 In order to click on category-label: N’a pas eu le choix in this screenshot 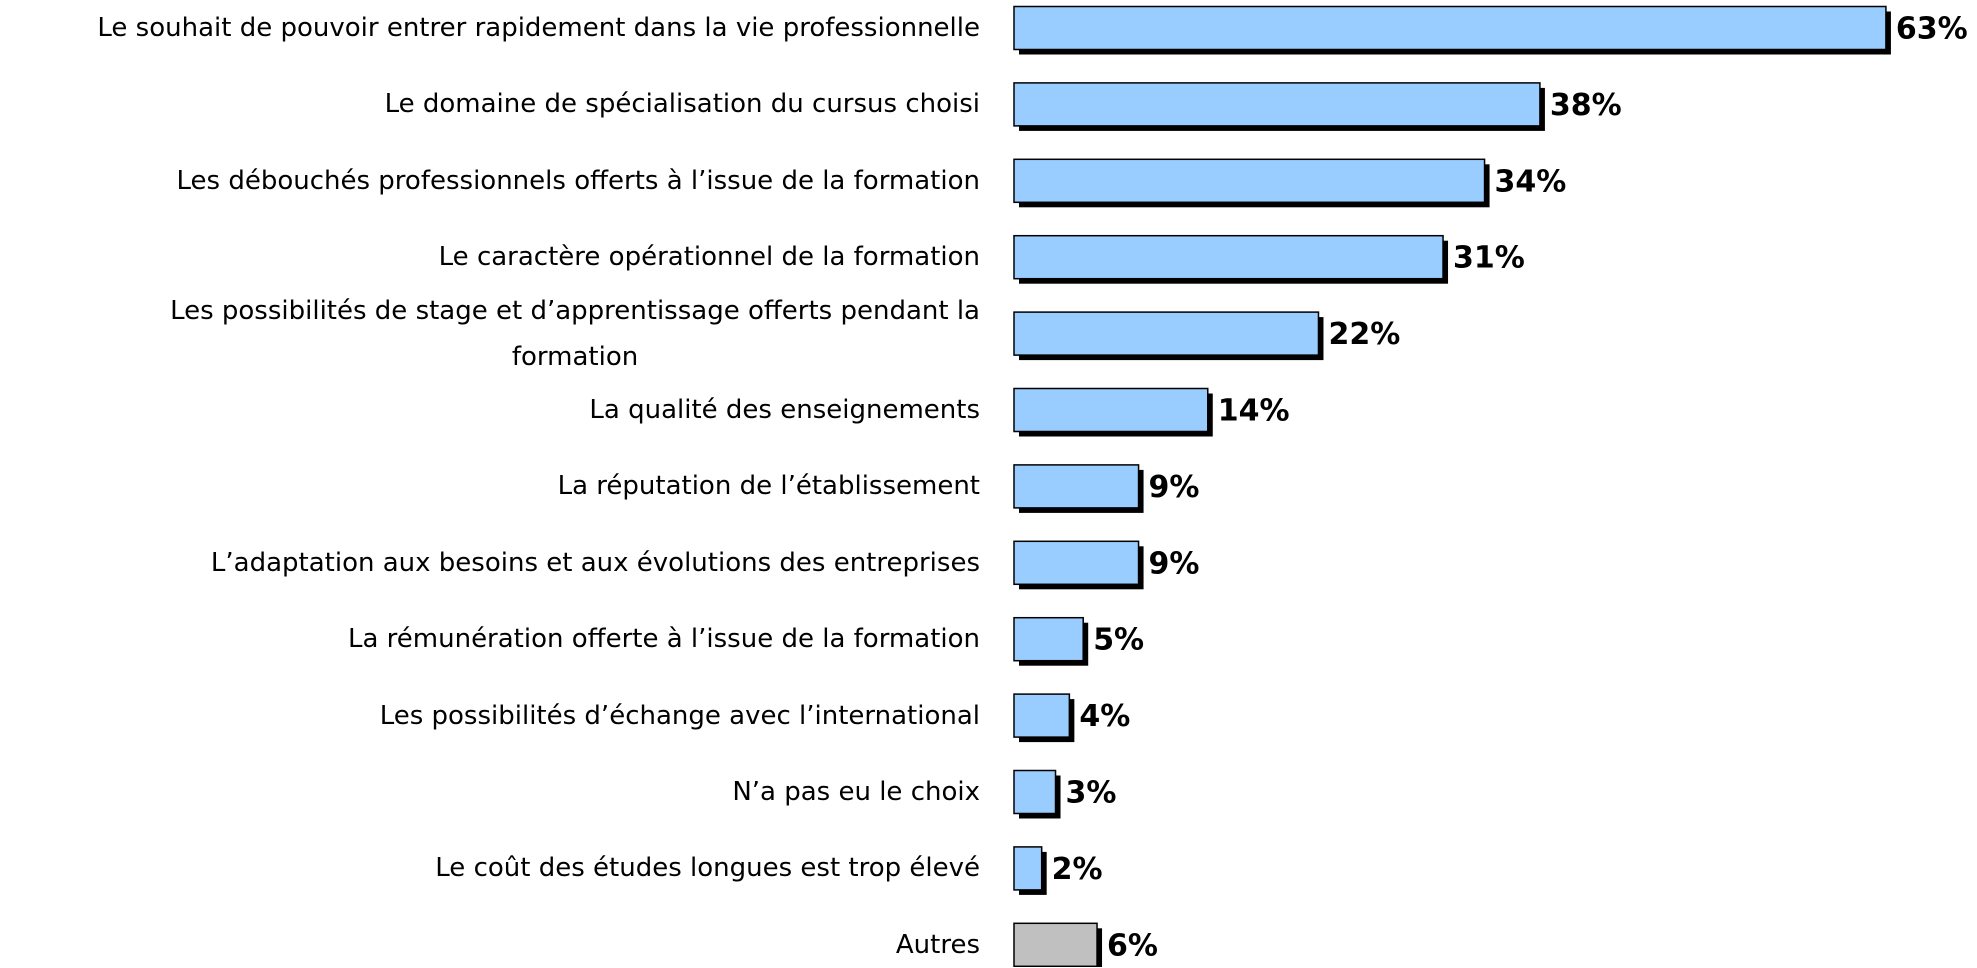, I will do `click(856, 792)`.